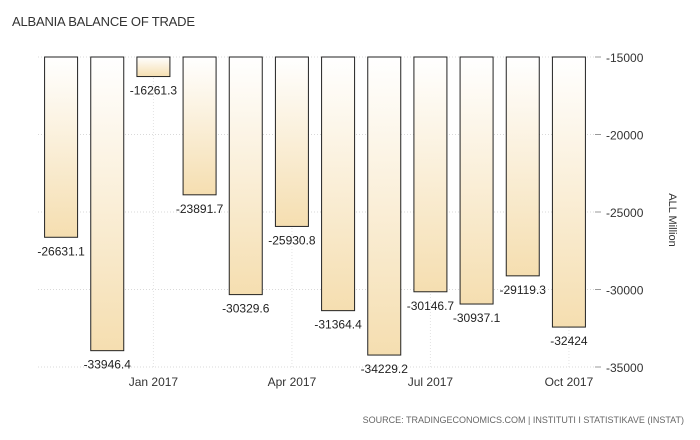  I want to click on y-axis-unit-label: ALL Million, so click(672, 220).